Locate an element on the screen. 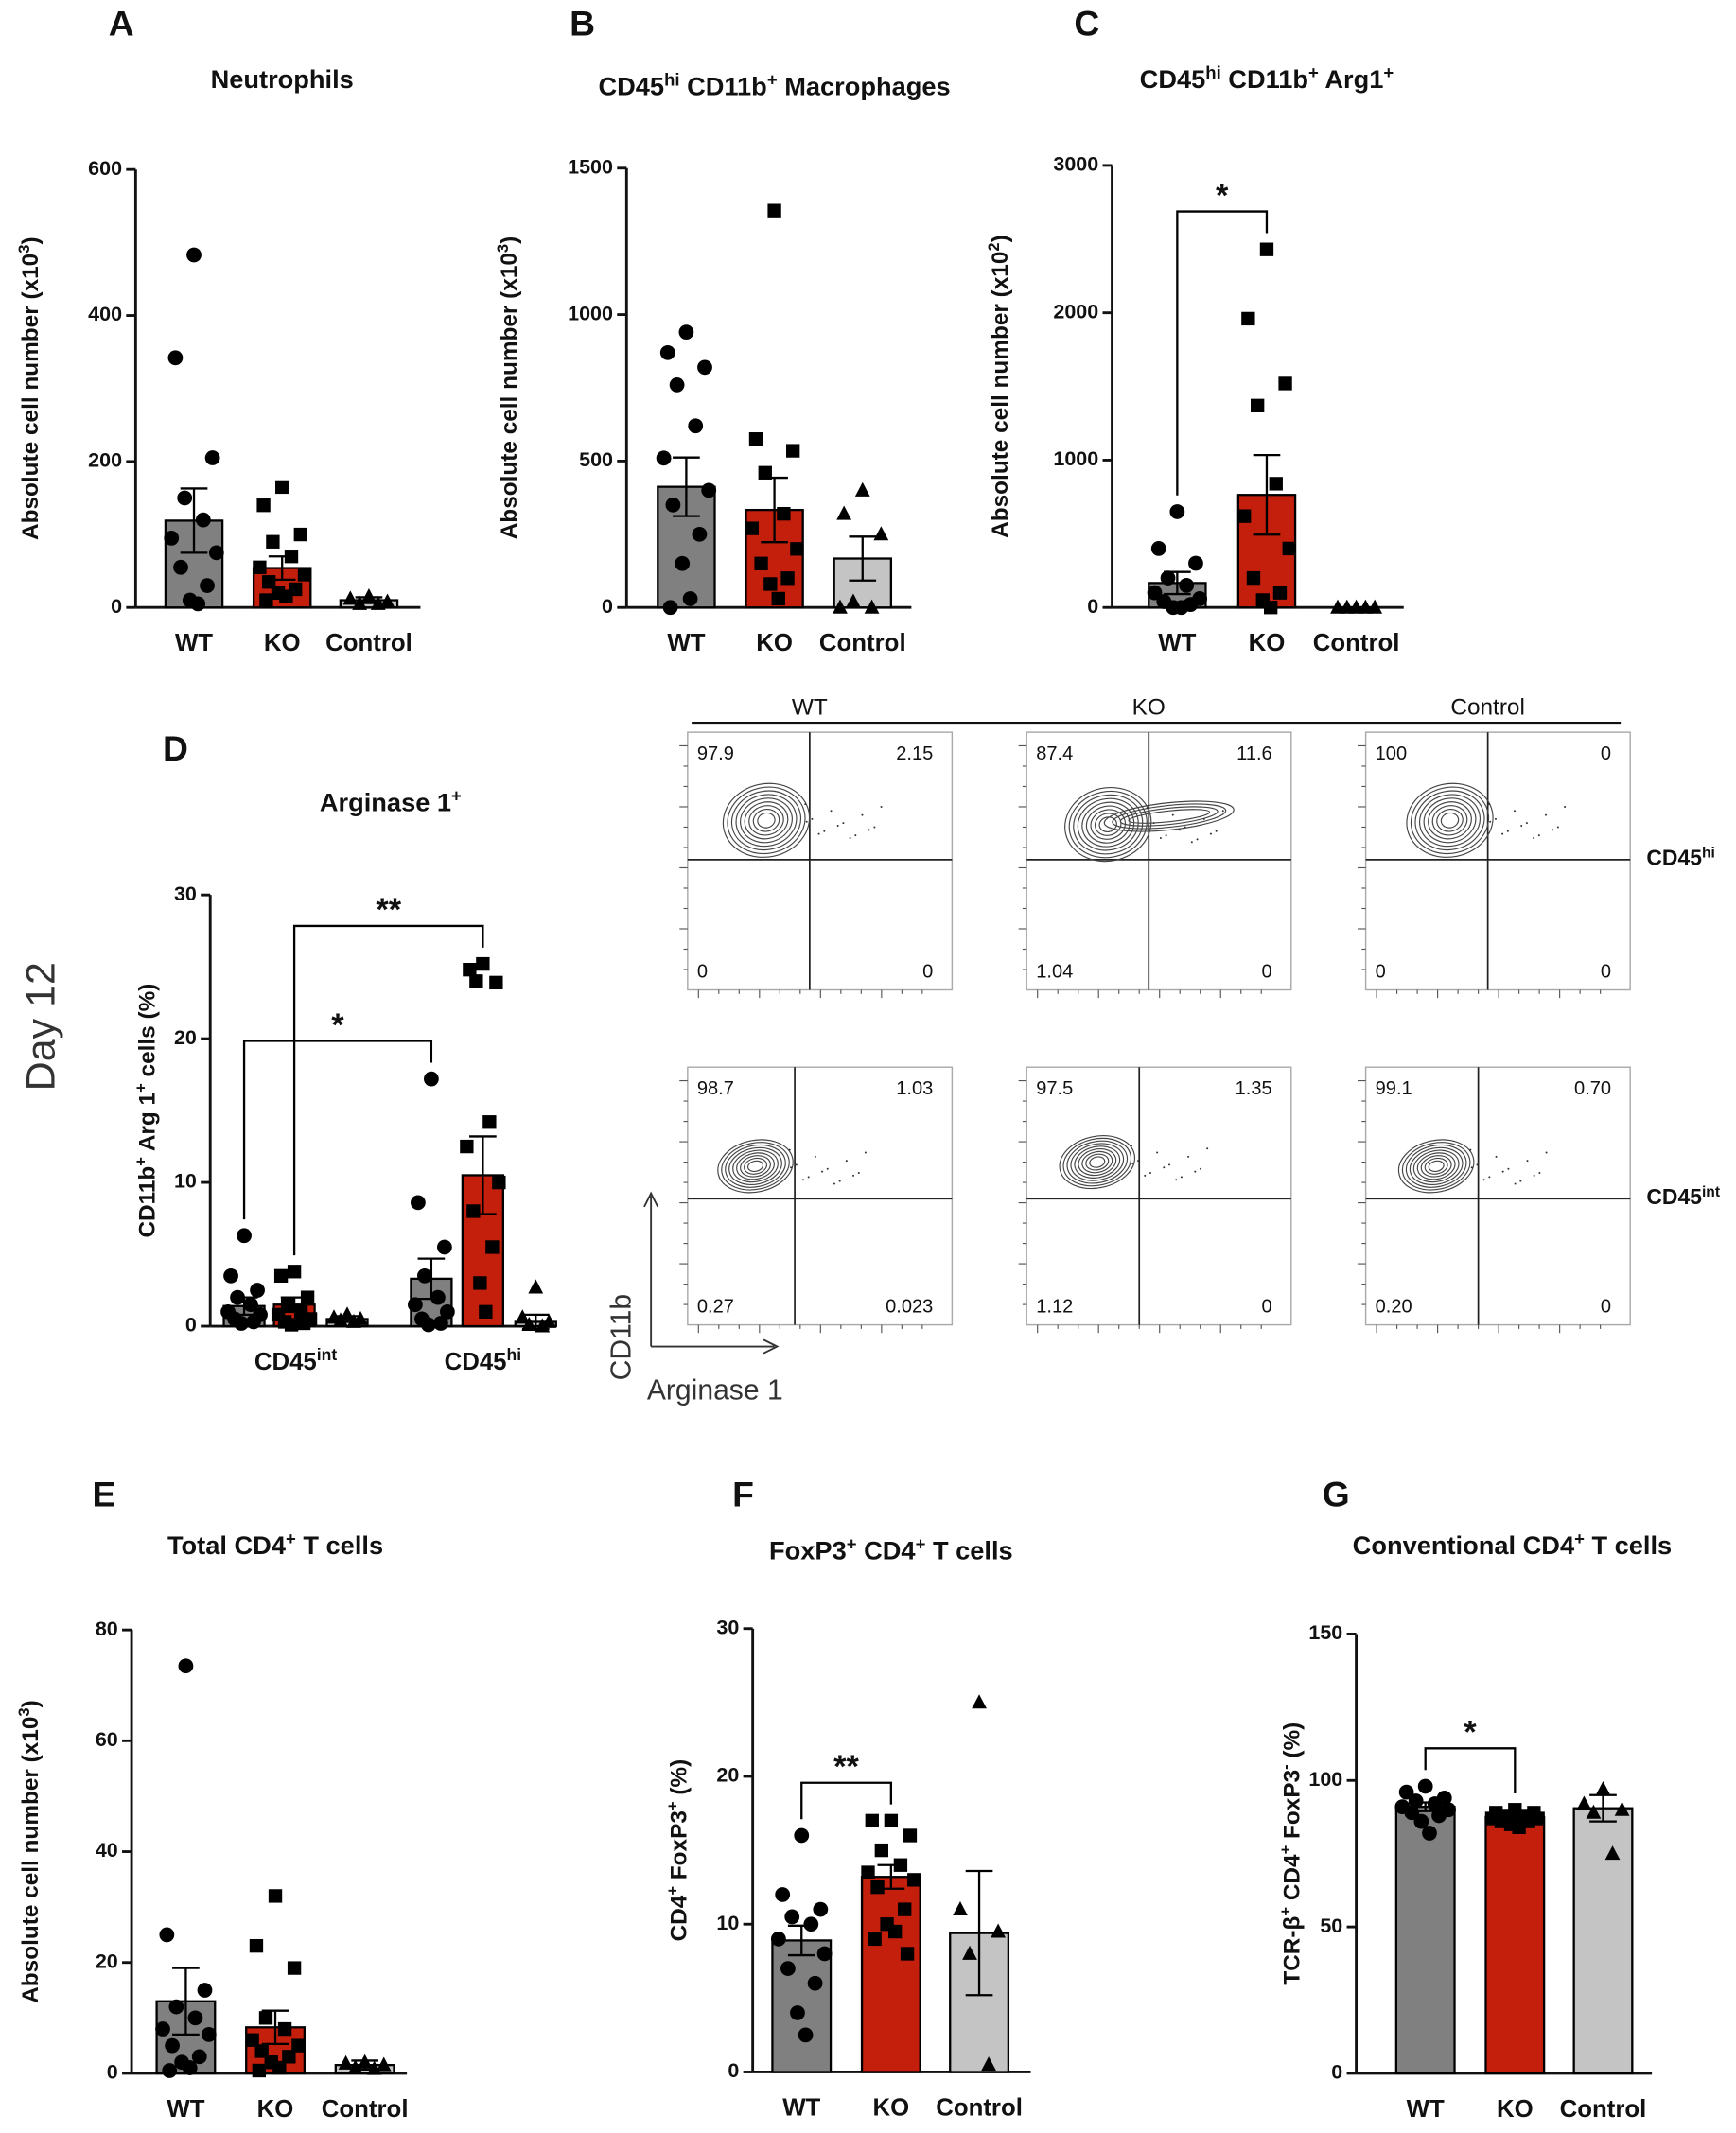  y-axis-label: Absolute cell number (x103) is located at coordinates (29, 1852).